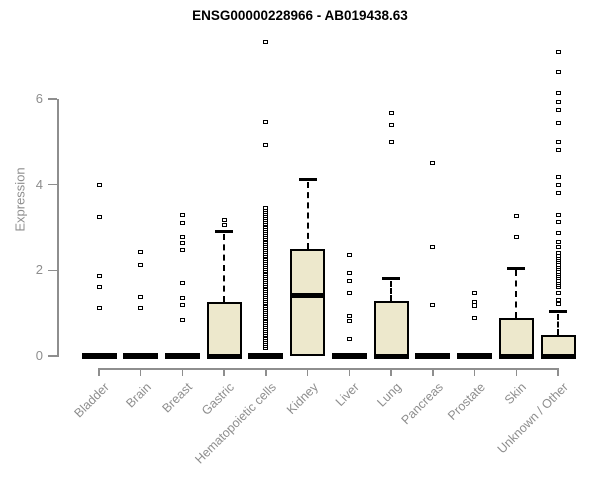 The width and height of the screenshot is (600, 500). I want to click on x-tick-label: Hematopoietic cells, so click(235, 423).